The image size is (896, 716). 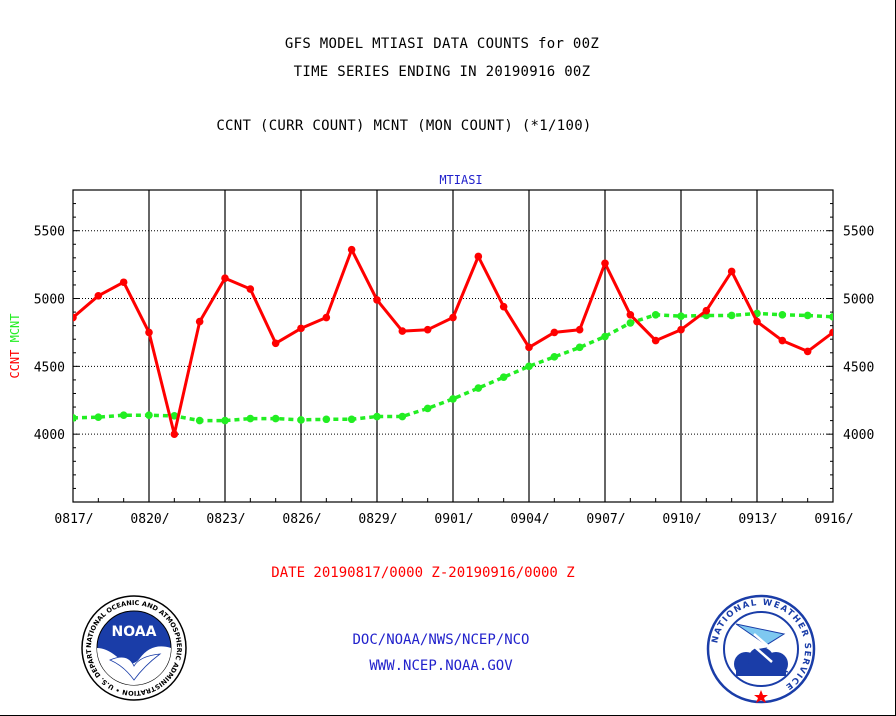 What do you see at coordinates (761, 696) in the screenshot?
I see `star-icon` at bounding box center [761, 696].